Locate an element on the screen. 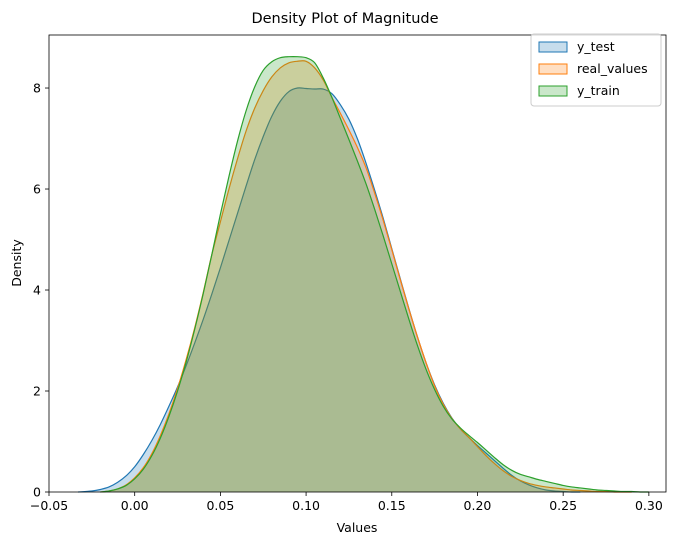 Image resolution: width=678 pixels, height=545 pixels. chart-title: Density Plot of Magnitude is located at coordinates (344, 19).